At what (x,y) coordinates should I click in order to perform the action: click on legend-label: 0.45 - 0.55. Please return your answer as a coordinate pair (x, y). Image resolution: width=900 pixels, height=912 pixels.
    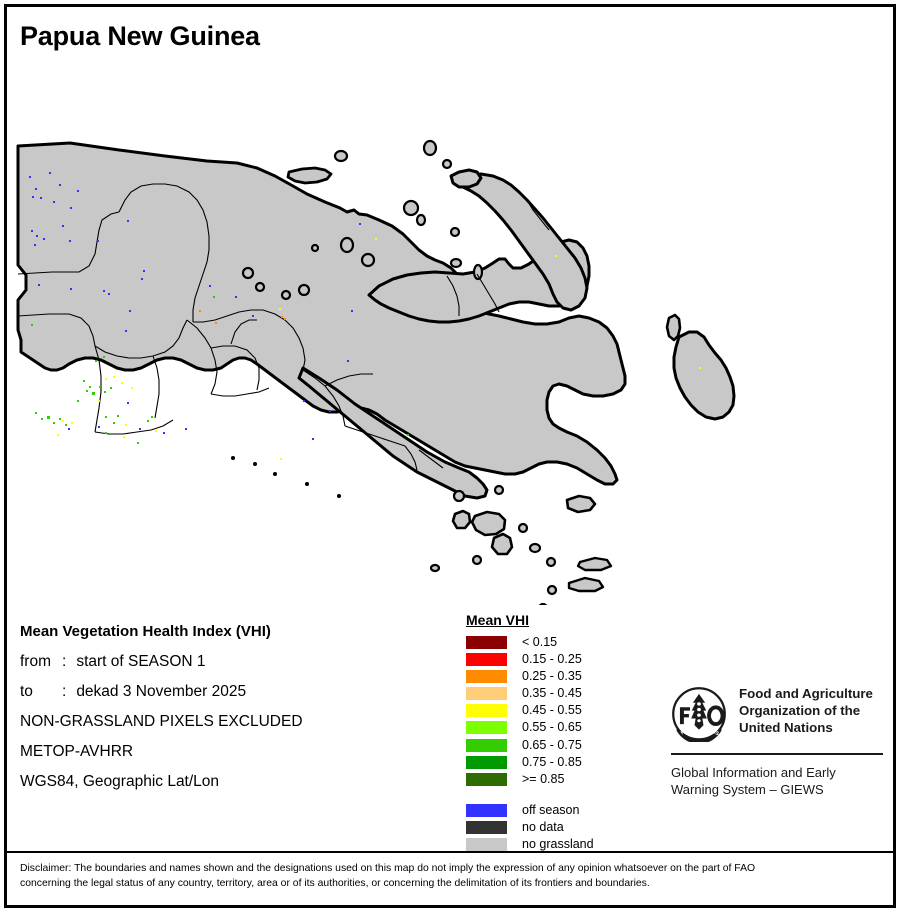
    Looking at the image, I should click on (552, 710).